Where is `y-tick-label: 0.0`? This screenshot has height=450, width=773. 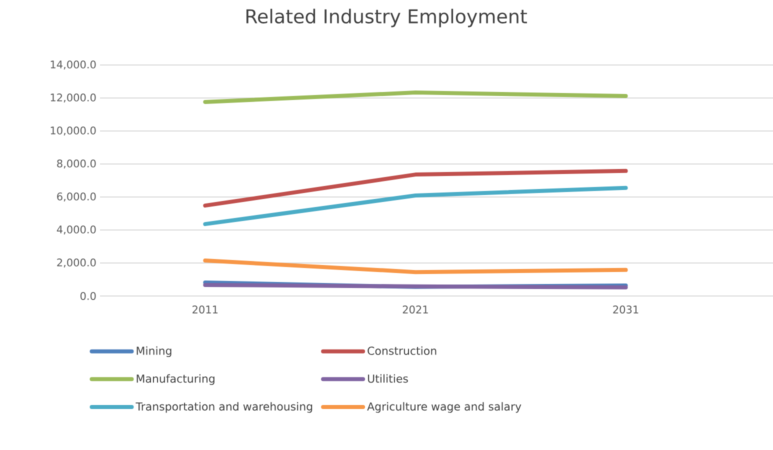
y-tick-label: 0.0 is located at coordinates (88, 296).